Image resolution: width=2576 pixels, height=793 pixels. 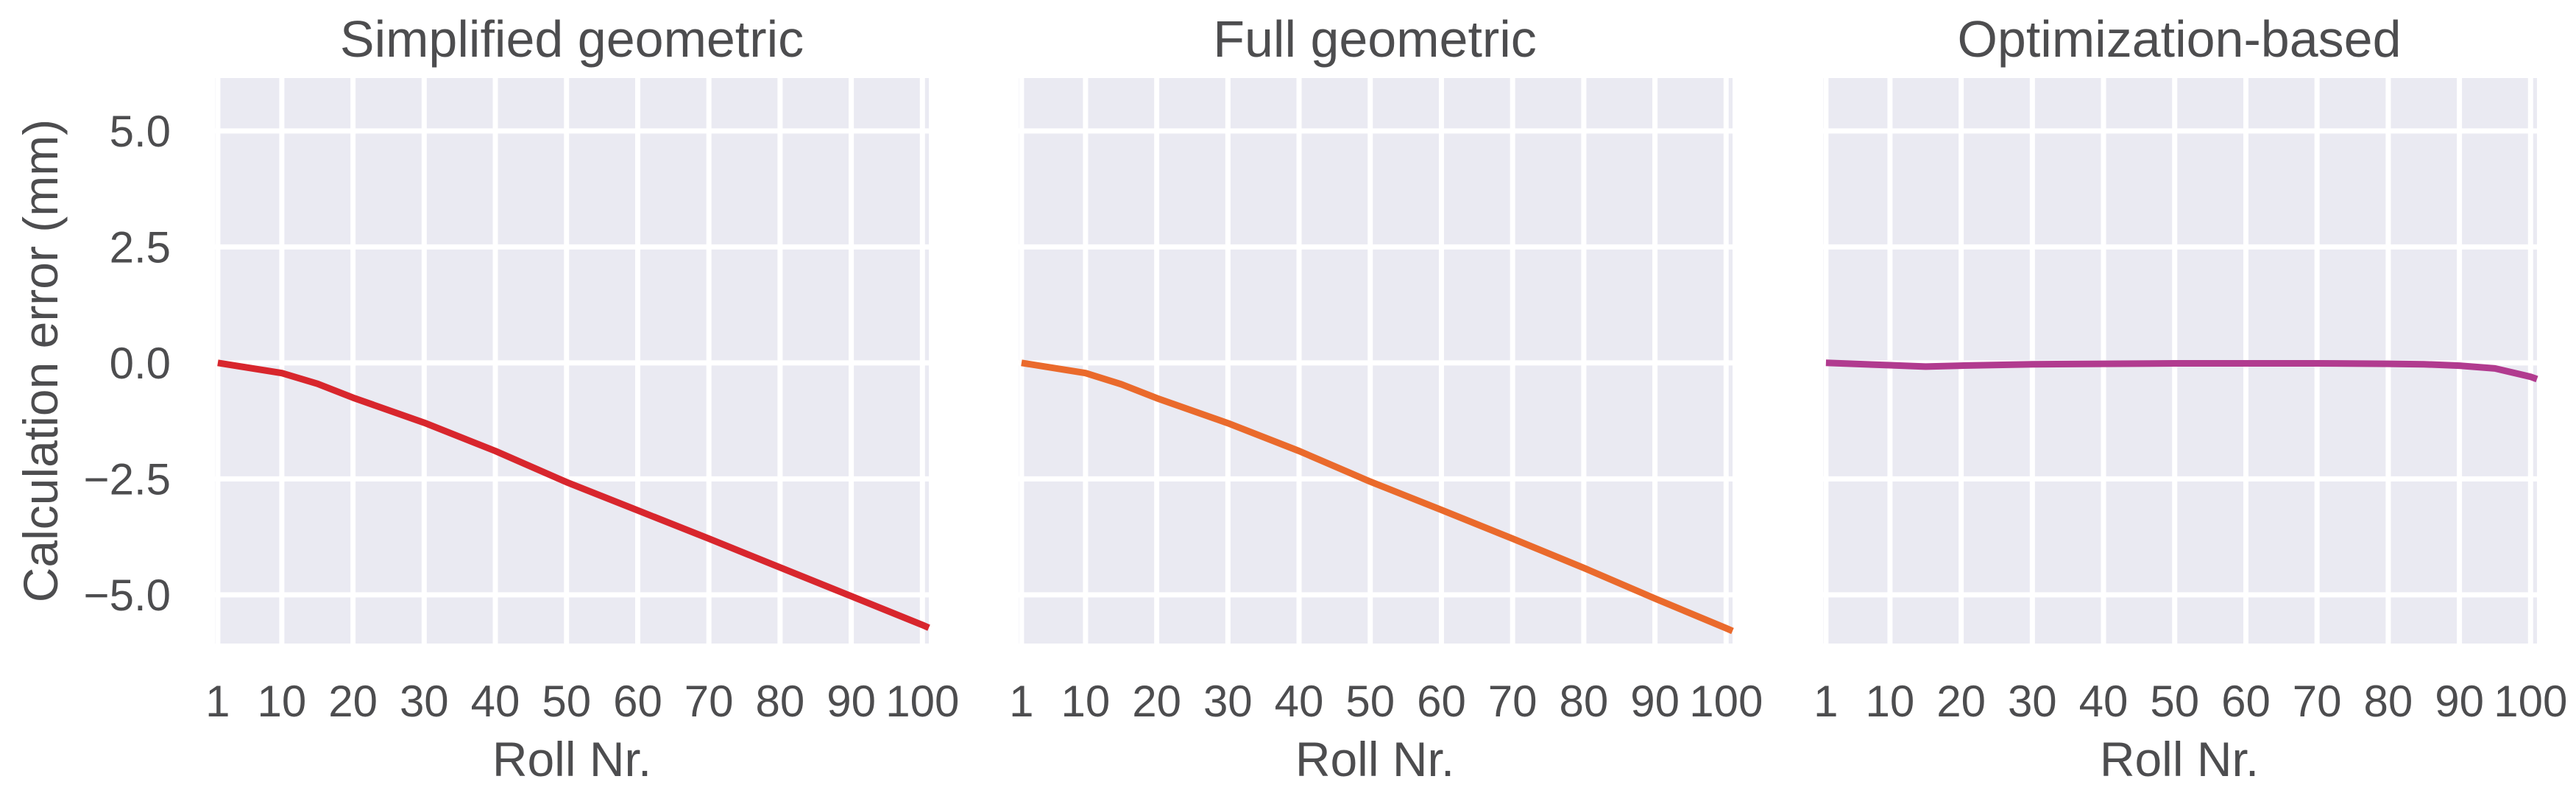 What do you see at coordinates (1375, 39) in the screenshot?
I see `panel-title: Full geometric` at bounding box center [1375, 39].